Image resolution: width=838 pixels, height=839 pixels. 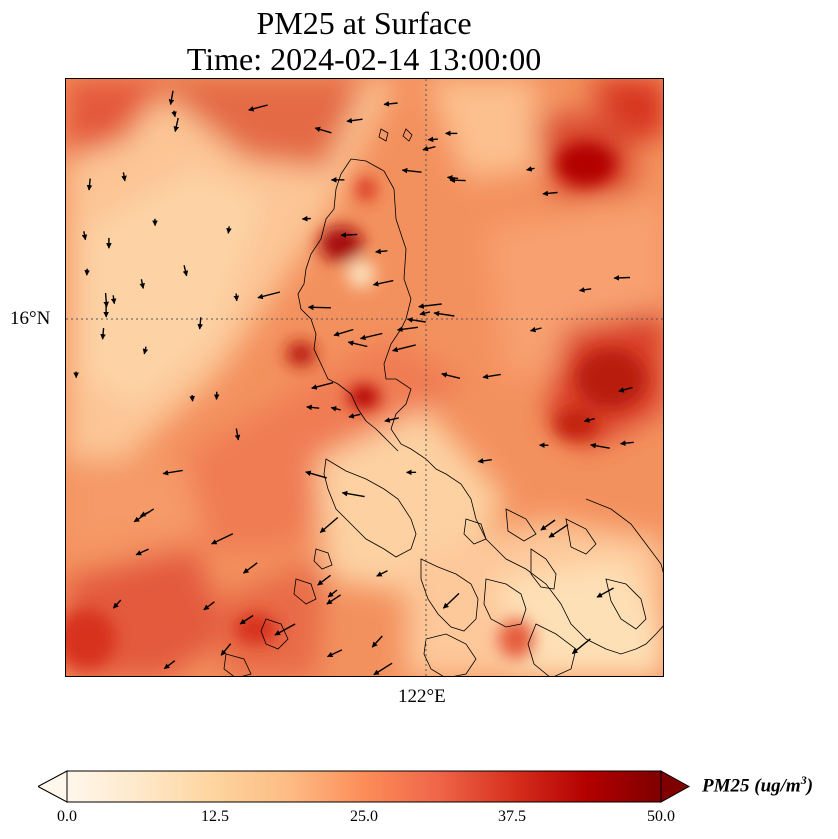 What do you see at coordinates (364, 59) in the screenshot?
I see `map-title-line2: Time: 2024-02-14 13:00:00` at bounding box center [364, 59].